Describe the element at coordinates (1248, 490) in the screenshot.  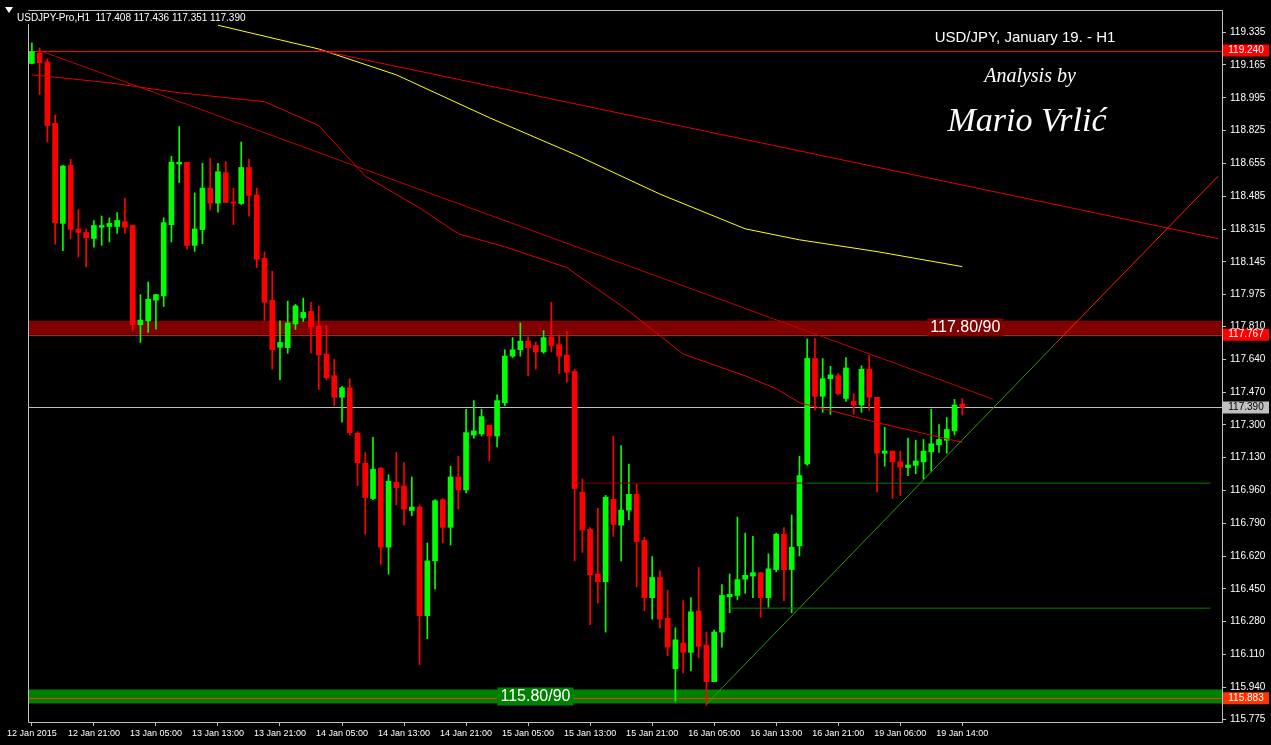
I see `y-tick-label: 116.960` at that location.